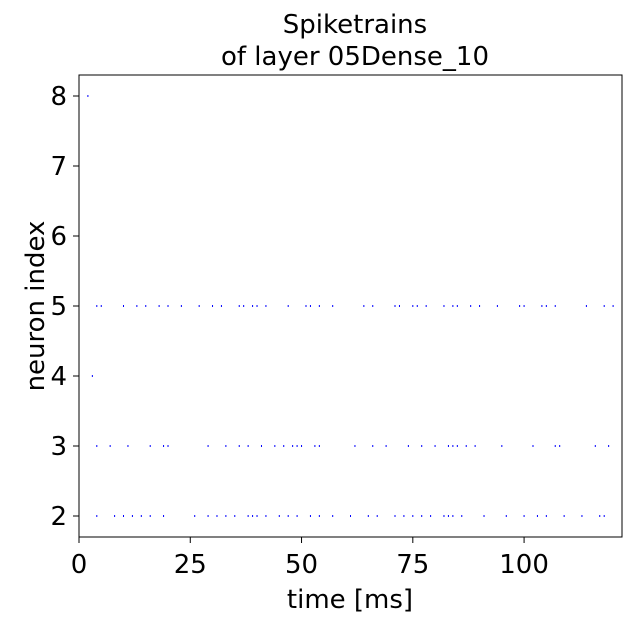 The width and height of the screenshot is (638, 625). I want to click on y-tick-label-5: 5, so click(58, 307).